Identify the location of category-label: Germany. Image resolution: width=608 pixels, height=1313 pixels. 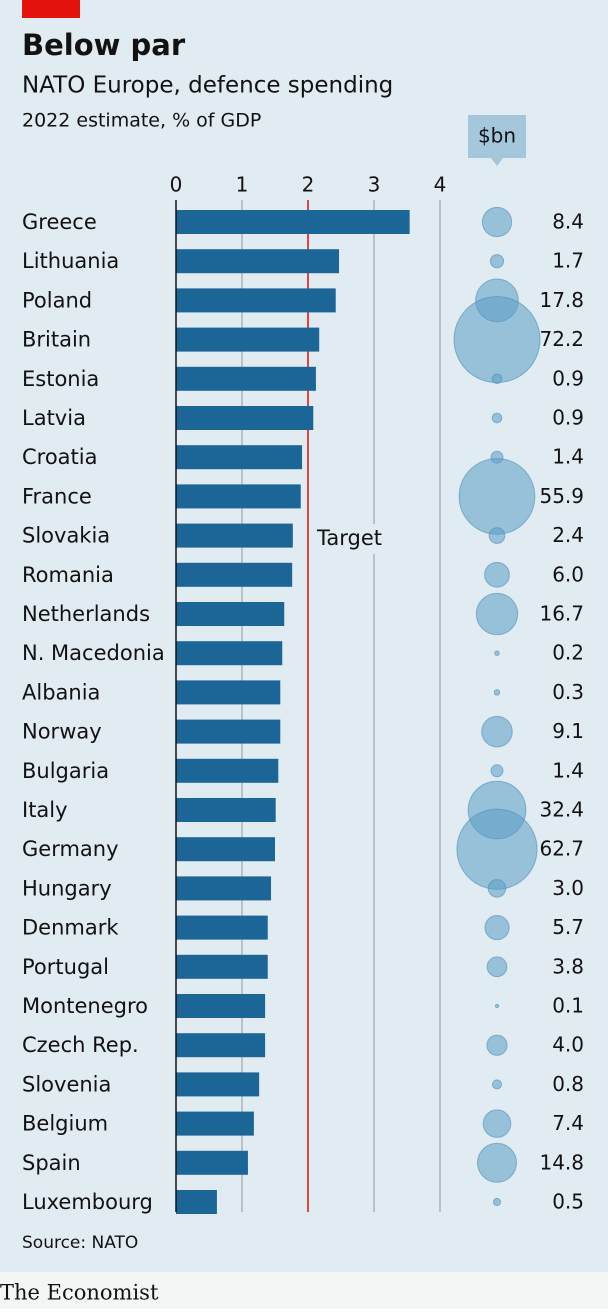
(70, 849).